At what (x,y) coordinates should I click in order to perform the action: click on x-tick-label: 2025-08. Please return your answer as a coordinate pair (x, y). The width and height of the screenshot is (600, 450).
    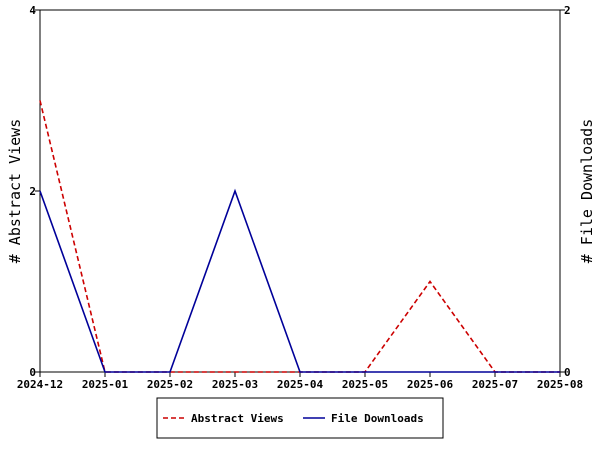
    Looking at the image, I should click on (560, 384).